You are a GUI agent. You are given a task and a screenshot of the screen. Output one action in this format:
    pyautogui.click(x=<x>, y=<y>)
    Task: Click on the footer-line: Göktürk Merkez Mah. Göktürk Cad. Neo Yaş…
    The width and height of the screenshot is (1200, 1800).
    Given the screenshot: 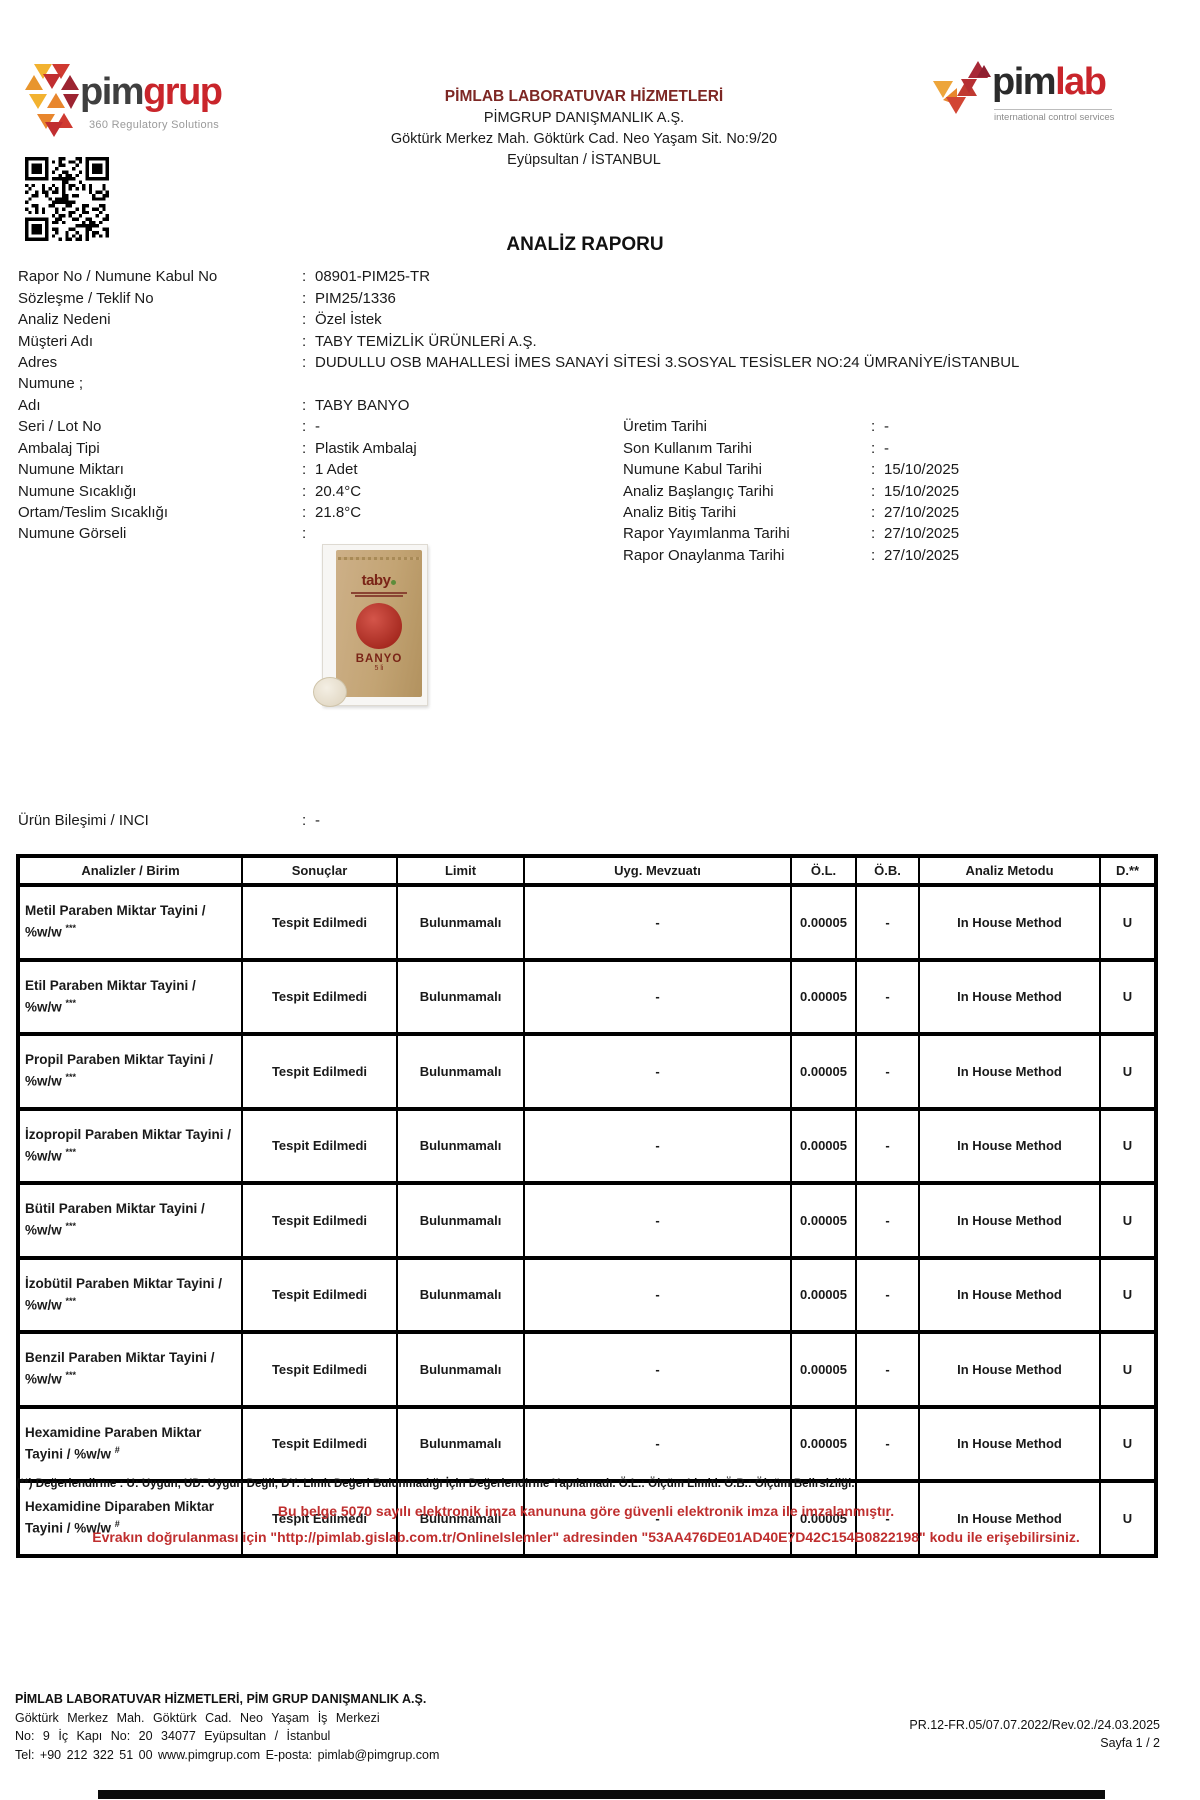 What is the action you would take?
    pyautogui.click(x=197, y=1717)
    